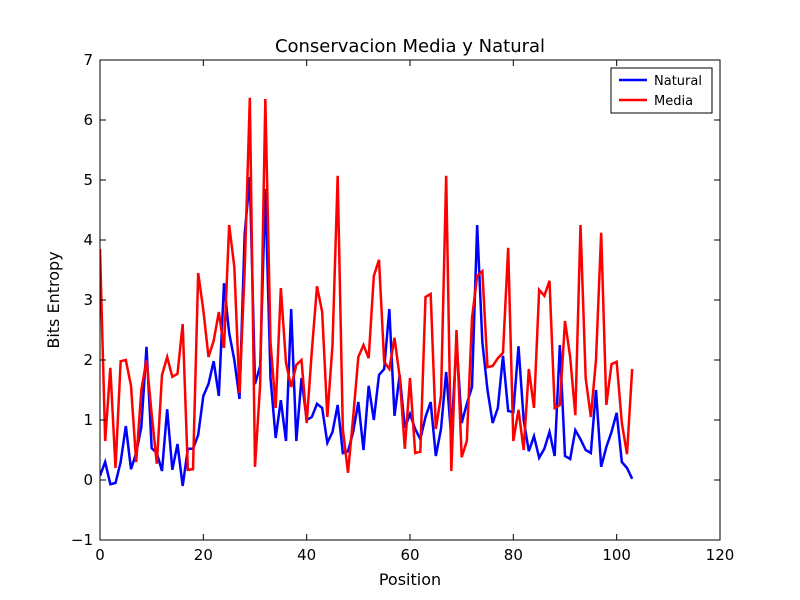 The image size is (800, 600). What do you see at coordinates (88, 420) in the screenshot?
I see `y-tick-label: 1` at bounding box center [88, 420].